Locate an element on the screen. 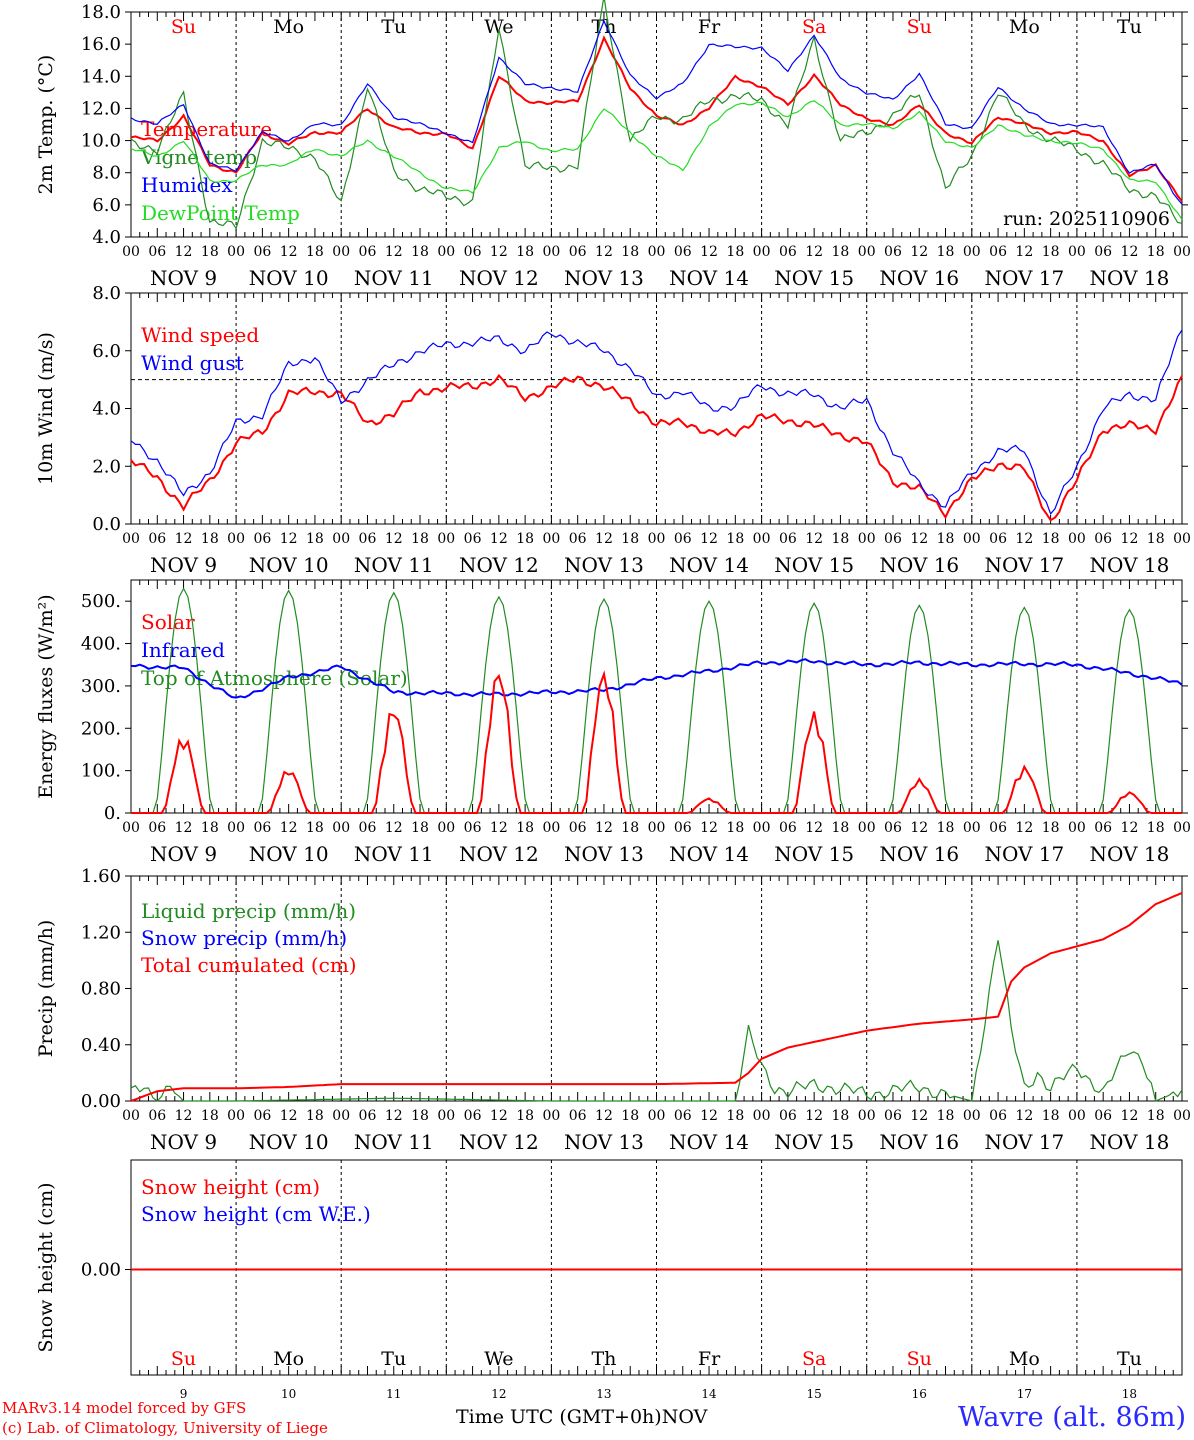  legend-energy-1: Infrared is located at coordinates (183, 650).